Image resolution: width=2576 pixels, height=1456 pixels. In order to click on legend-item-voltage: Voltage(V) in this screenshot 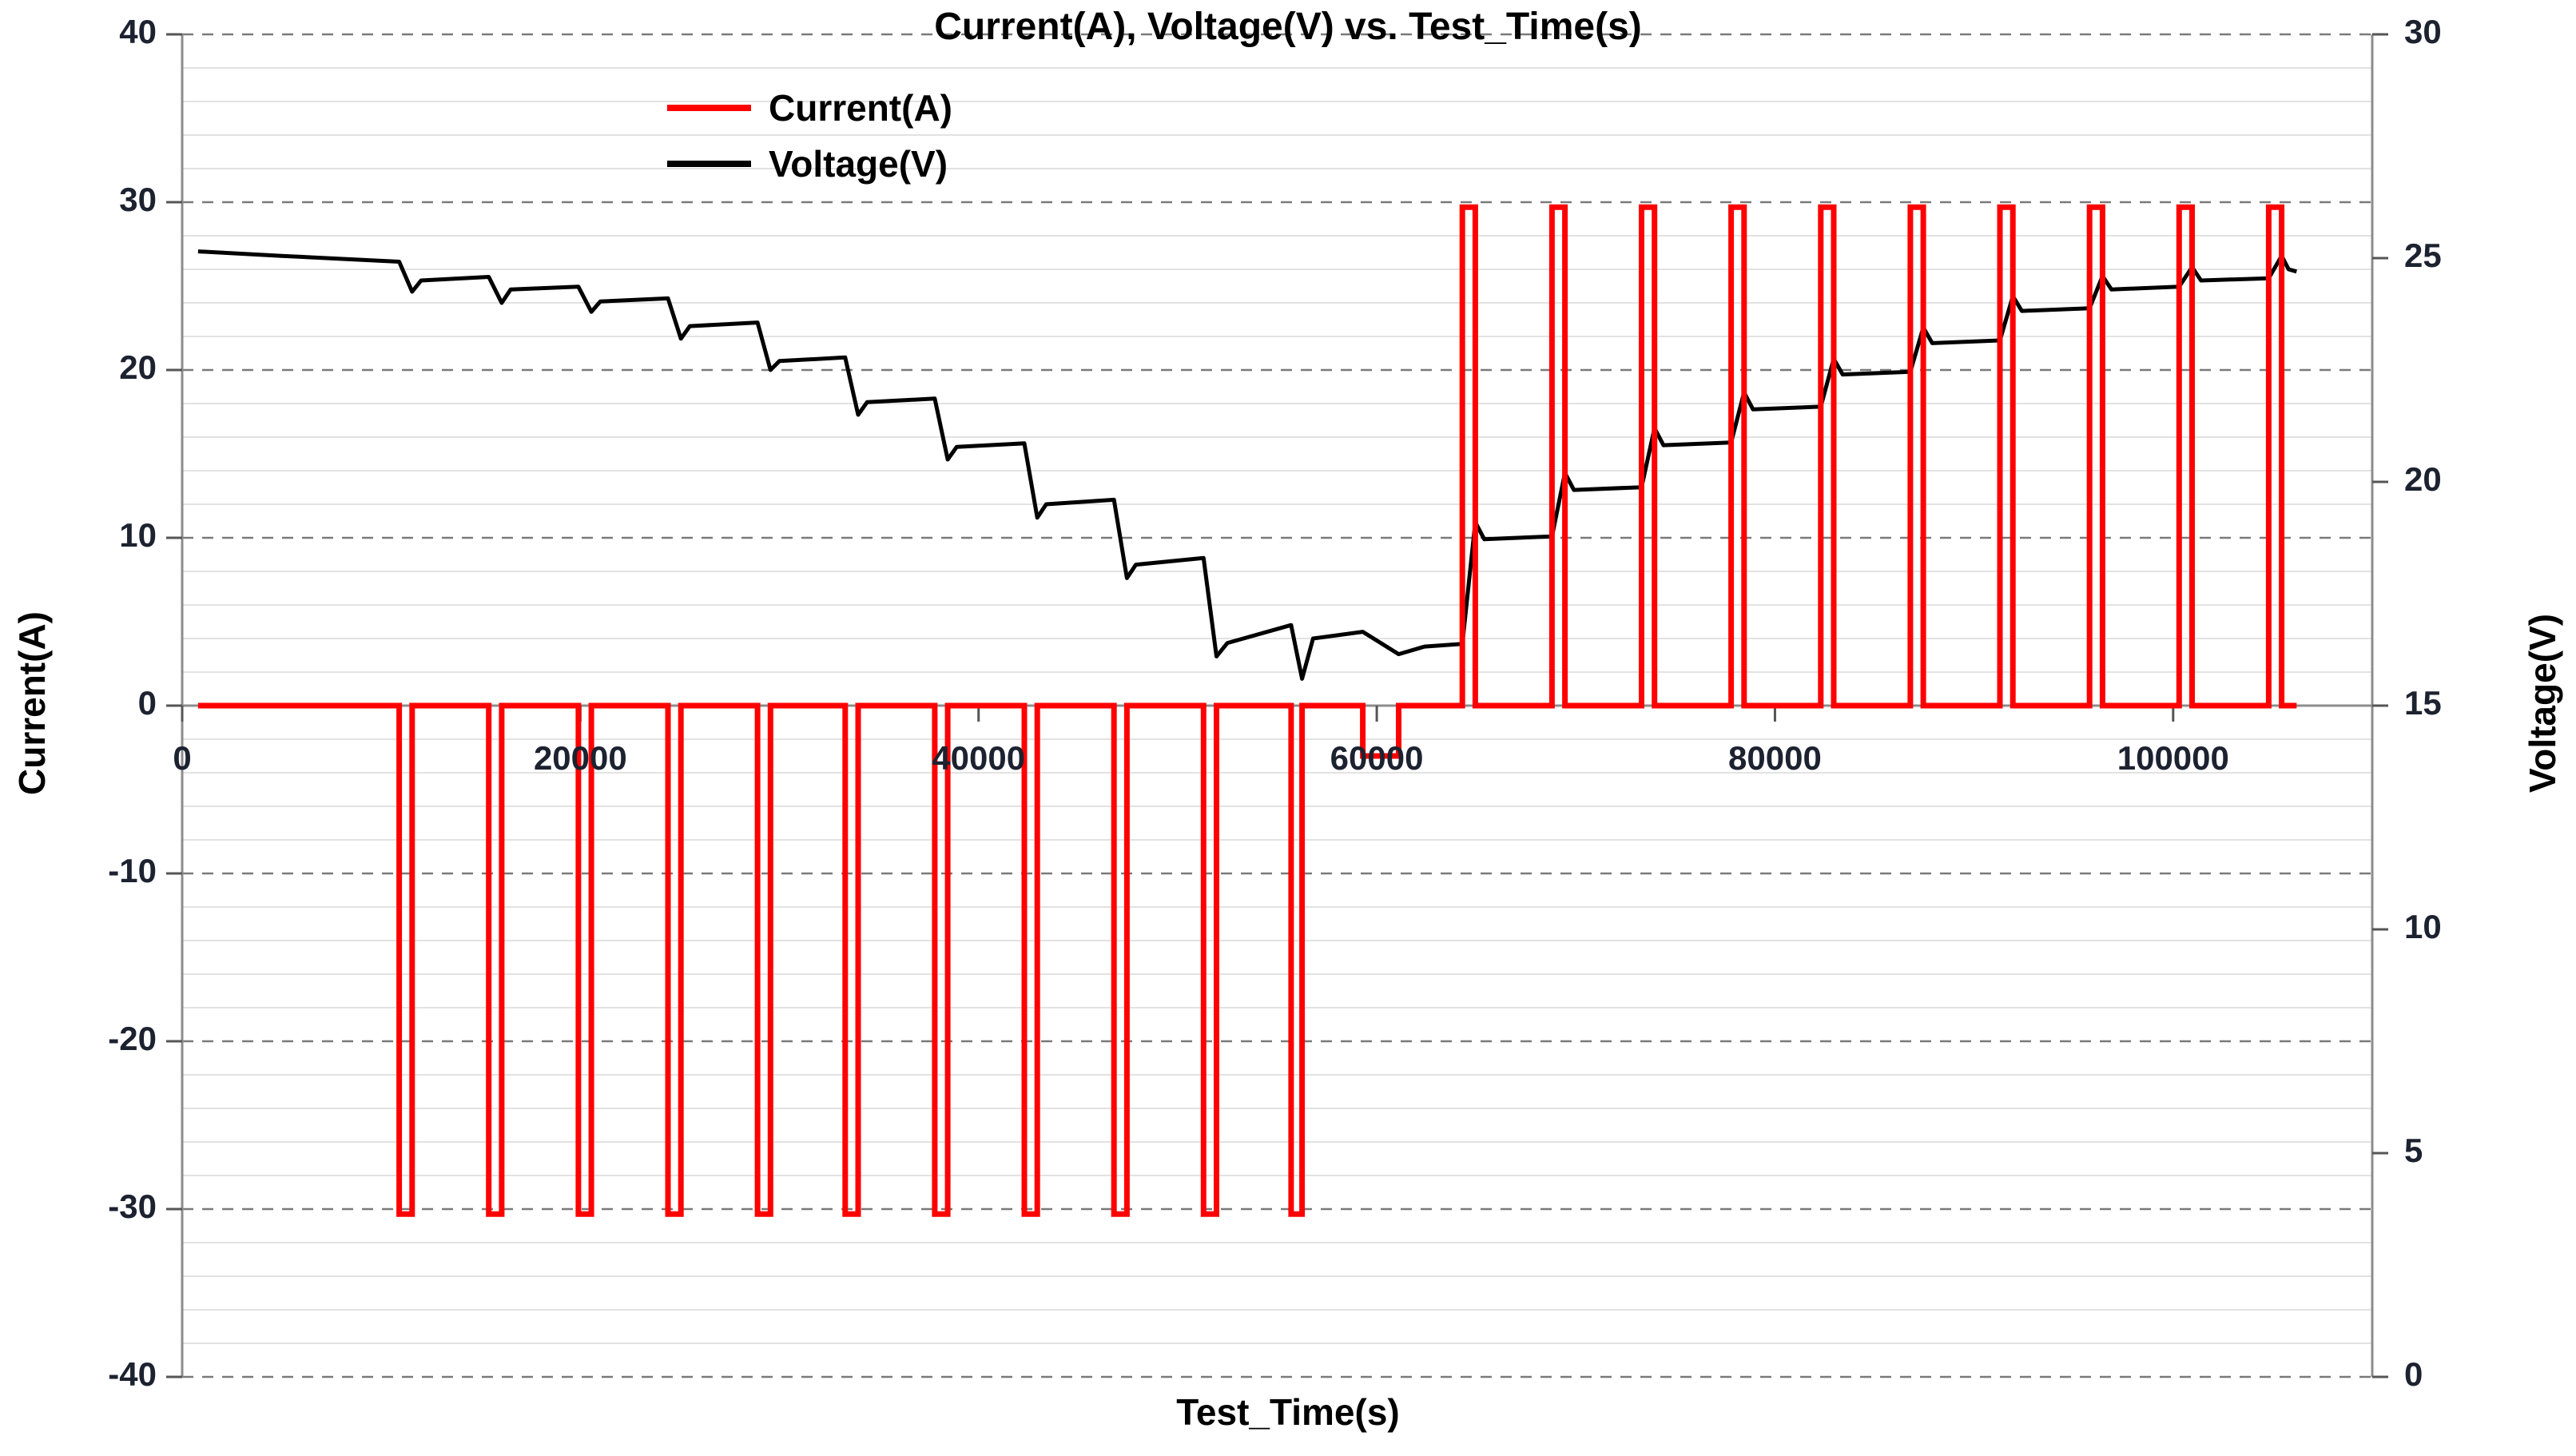, I will do `click(809, 164)`.